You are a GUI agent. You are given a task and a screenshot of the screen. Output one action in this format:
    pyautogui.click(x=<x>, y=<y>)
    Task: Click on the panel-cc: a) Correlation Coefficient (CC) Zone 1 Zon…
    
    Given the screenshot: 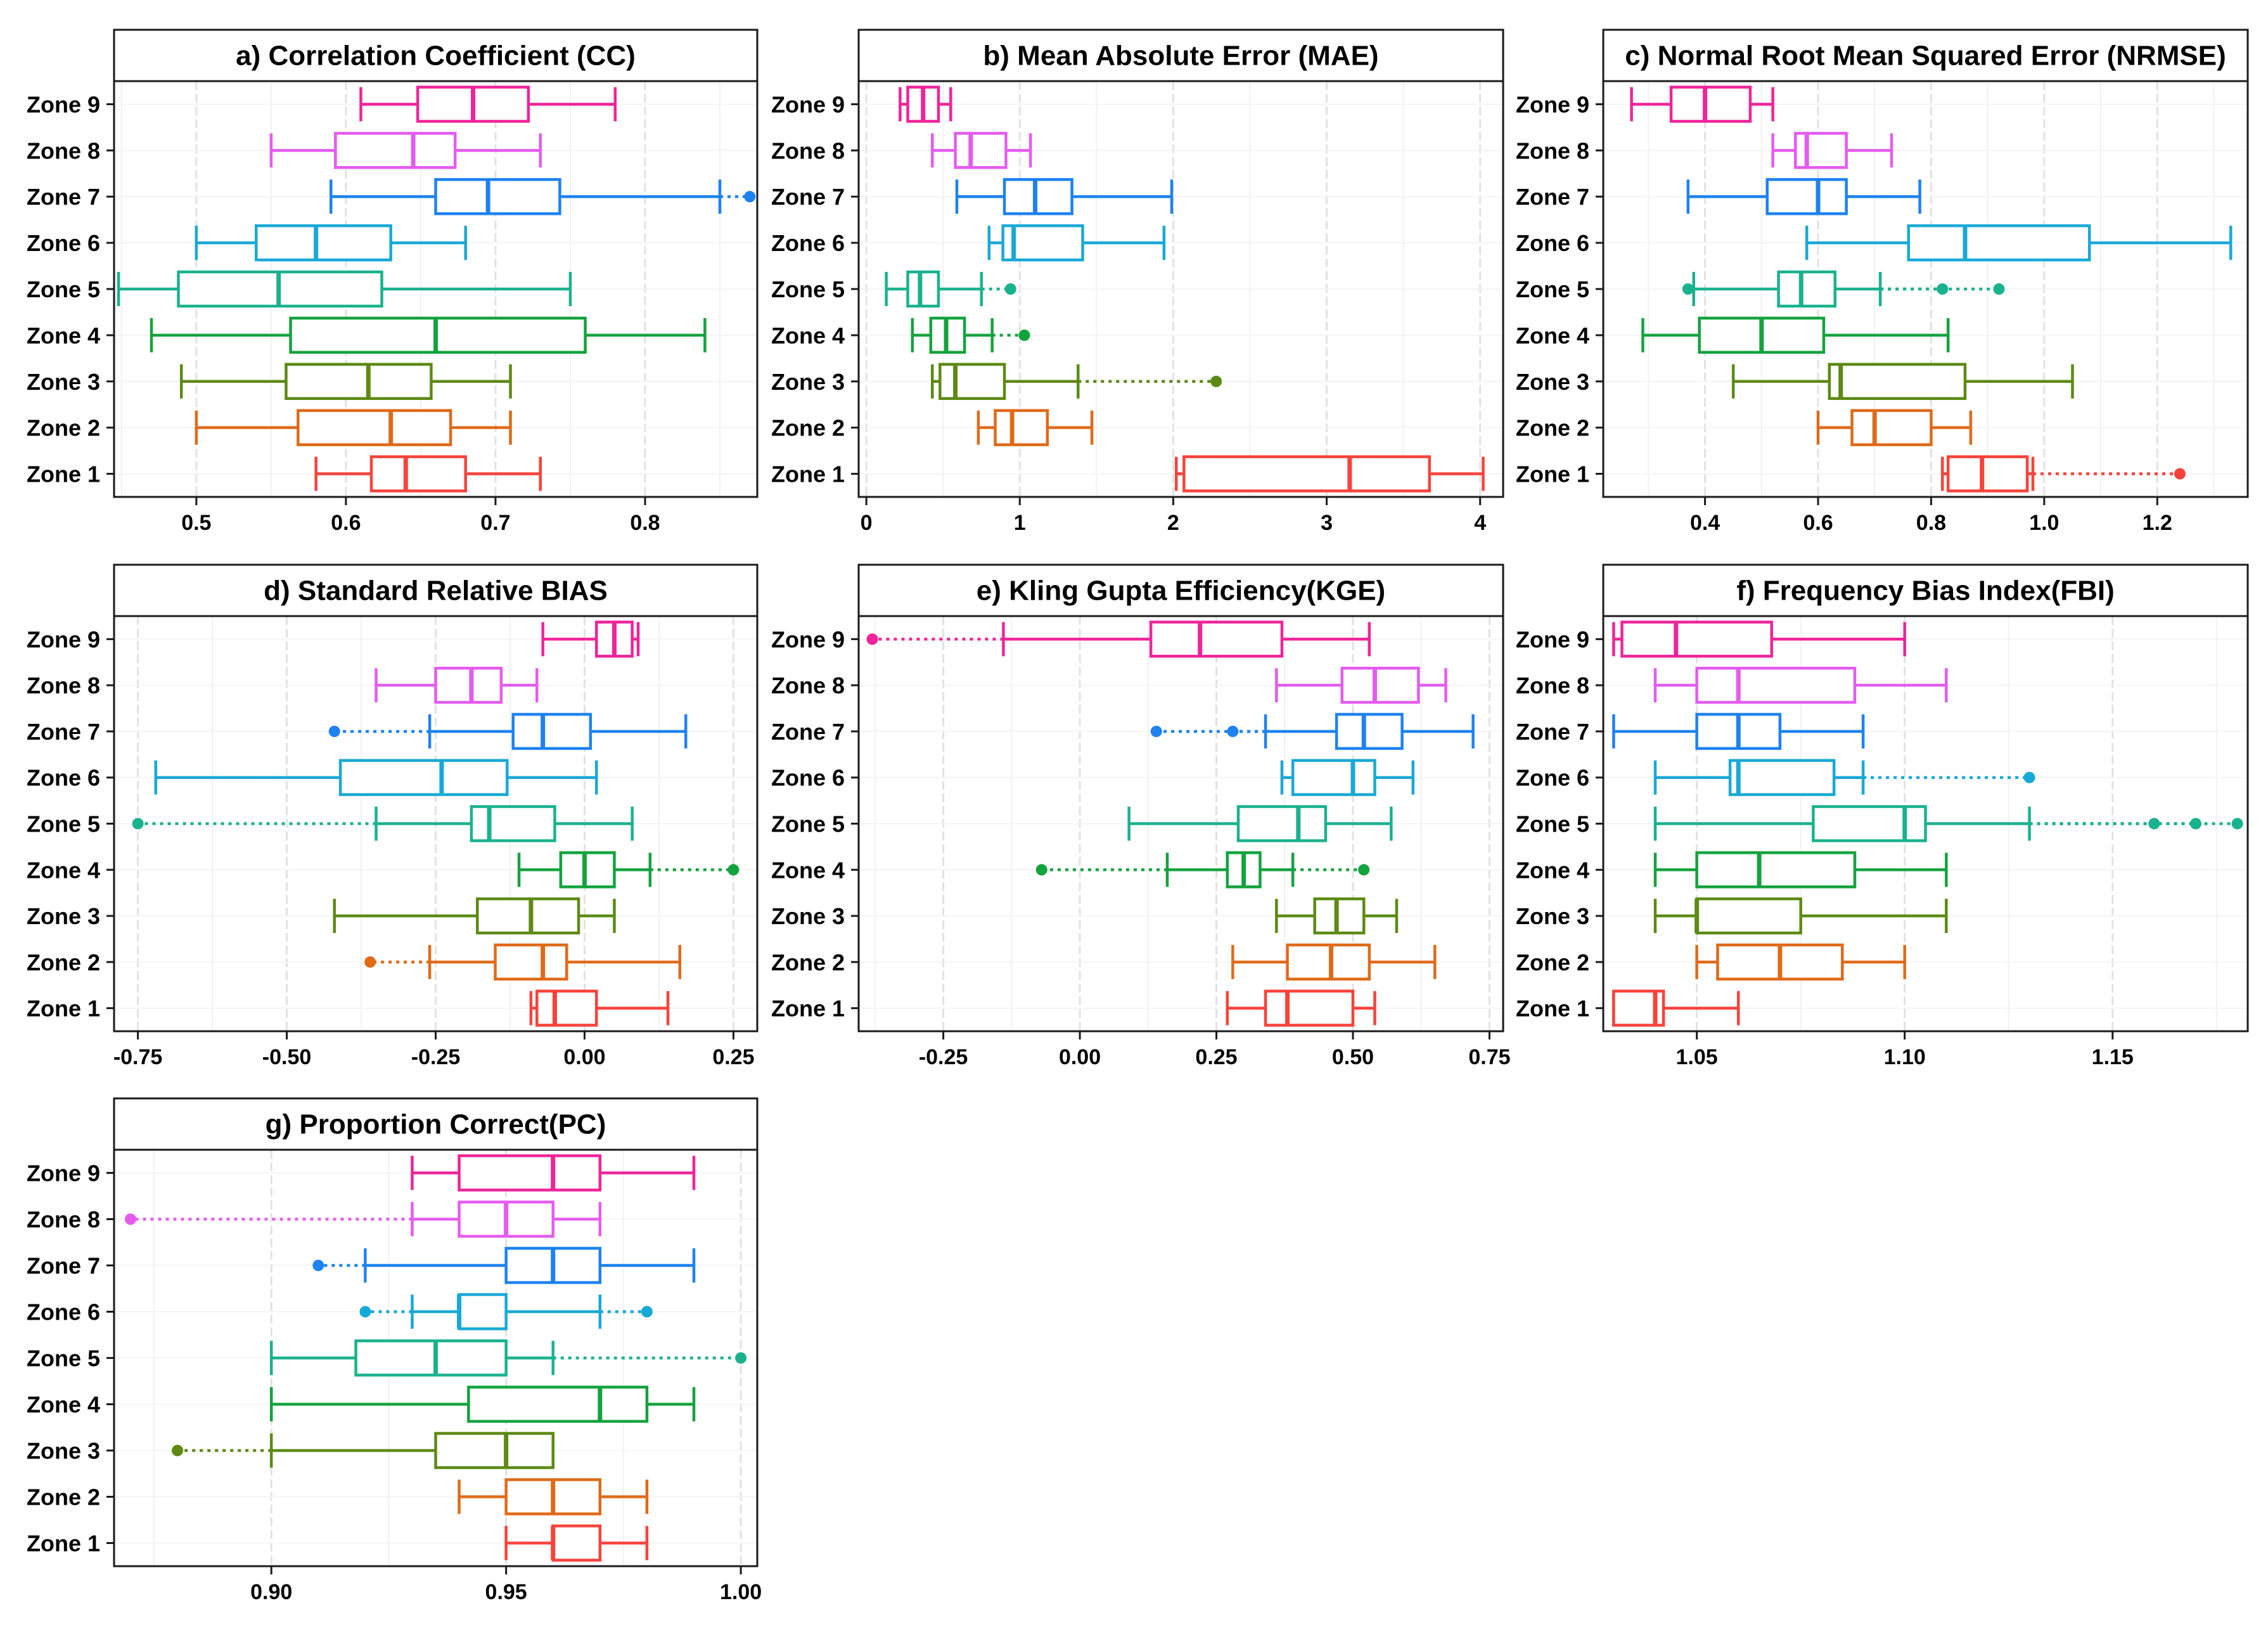 What is the action you would take?
    pyautogui.click(x=393, y=282)
    